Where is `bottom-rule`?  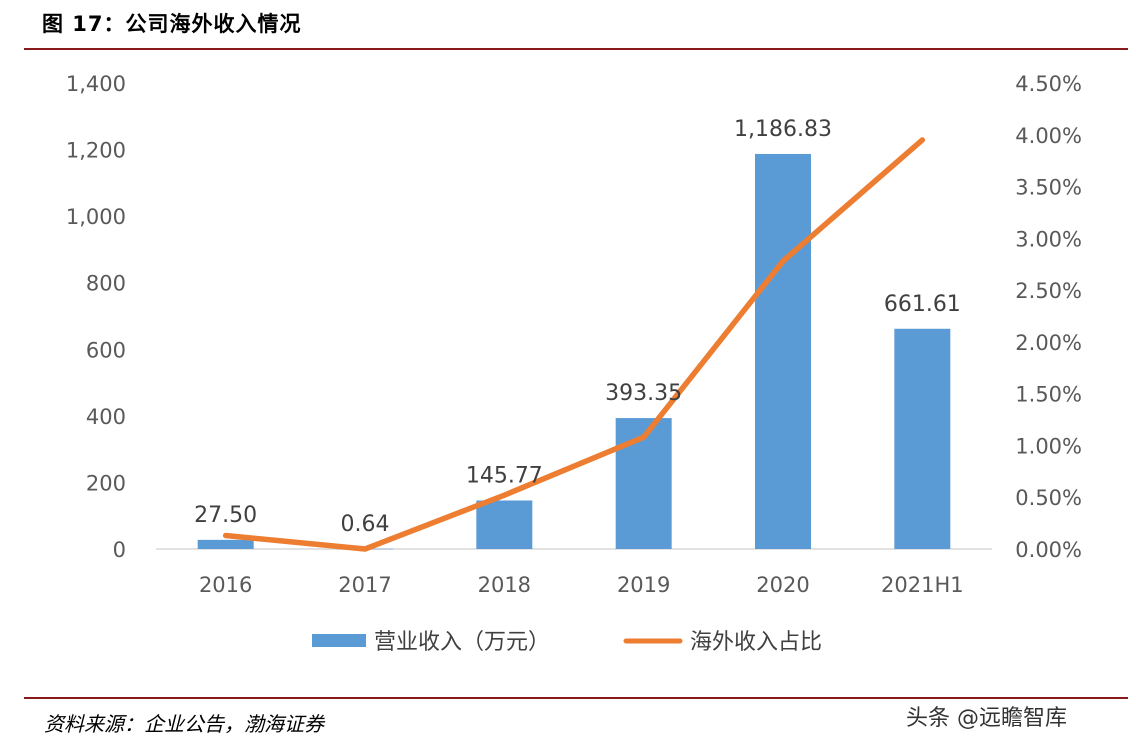
bottom-rule is located at coordinates (576, 698).